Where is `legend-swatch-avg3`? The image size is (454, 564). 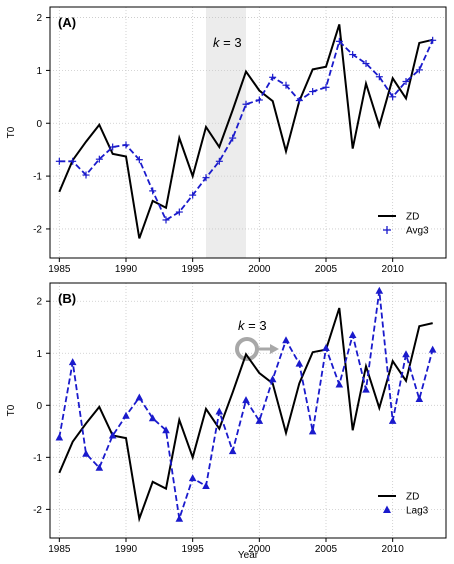 legend-swatch-avg3 is located at coordinates (387, 230).